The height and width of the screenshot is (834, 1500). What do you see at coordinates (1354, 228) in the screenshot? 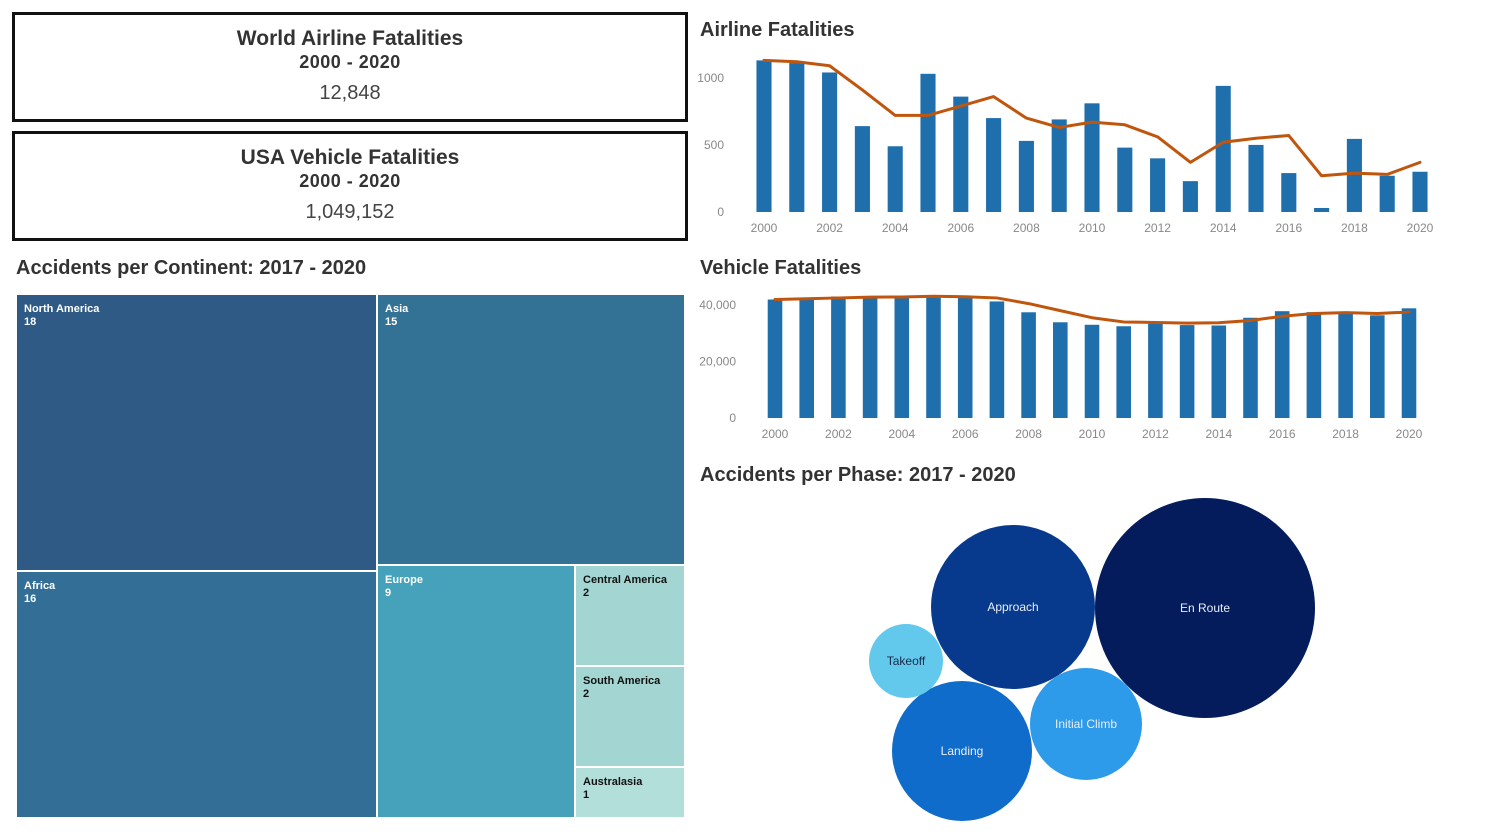
I see `x-tick-label: 2018` at bounding box center [1354, 228].